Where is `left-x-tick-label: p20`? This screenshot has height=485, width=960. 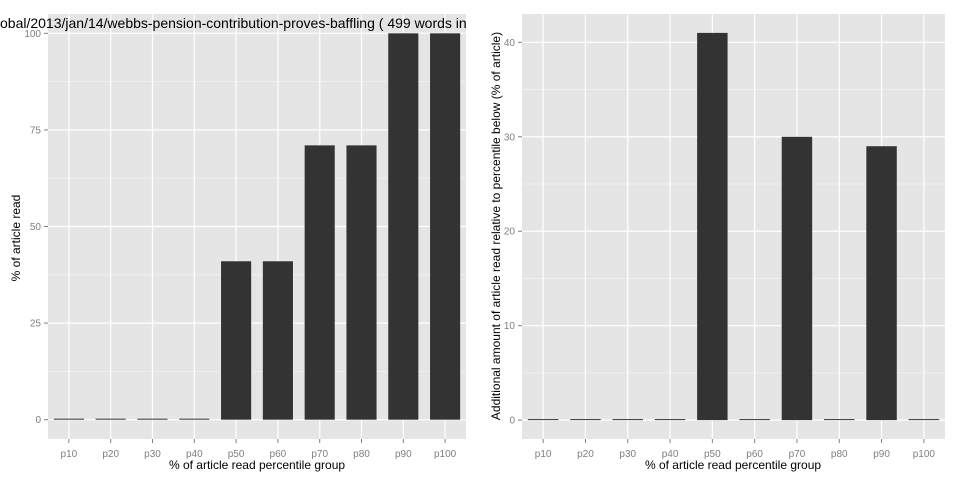
left-x-tick-label: p20 is located at coordinates (110, 454).